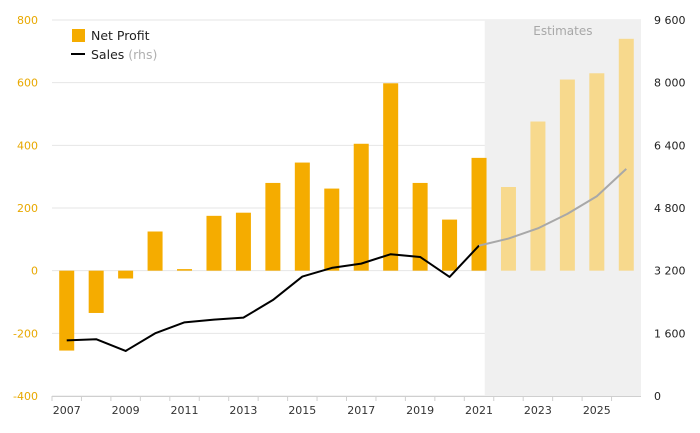 The width and height of the screenshot is (700, 433). I want to click on y-left-tick-label: 200, so click(27, 208).